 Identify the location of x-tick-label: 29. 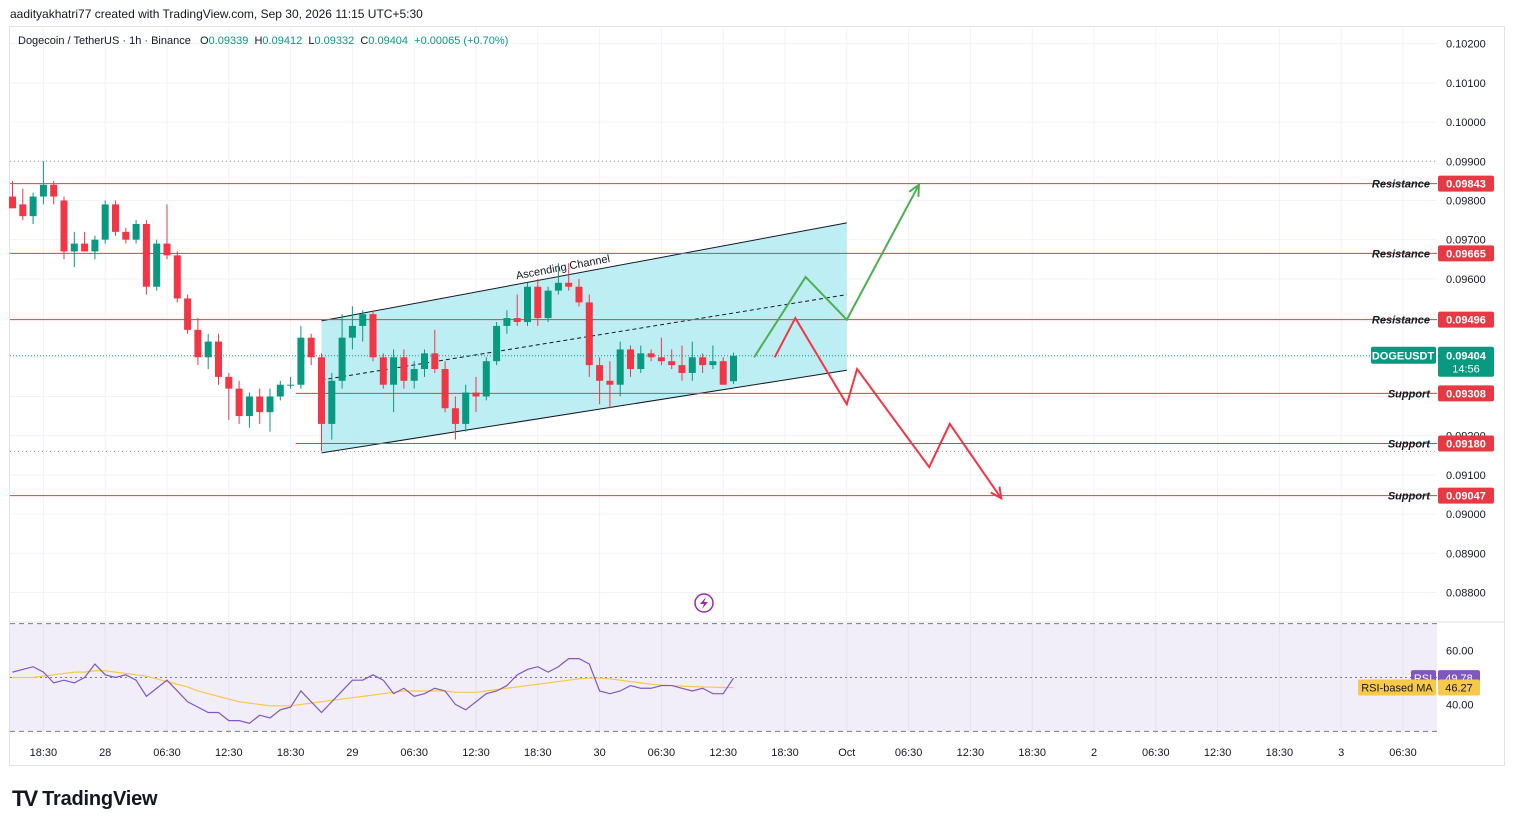
(352, 753).